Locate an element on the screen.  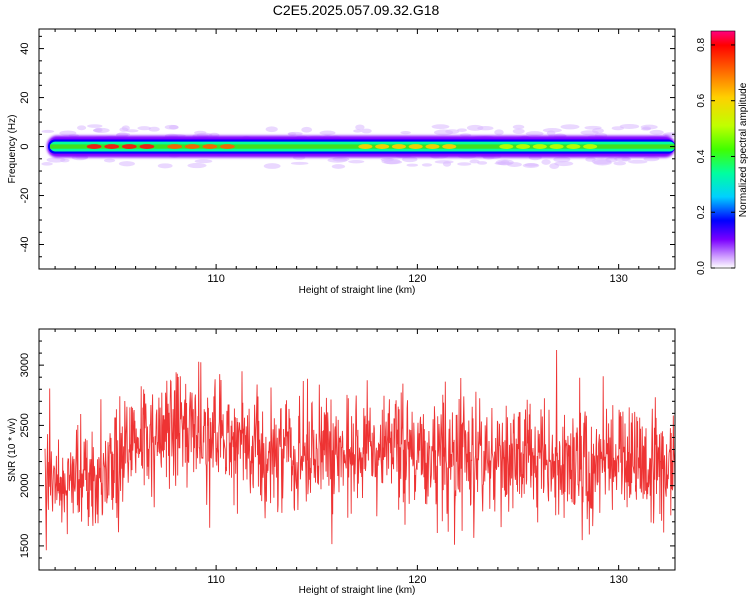
spectrogram-y-tick-label: 0 is located at coordinates (25, 146).